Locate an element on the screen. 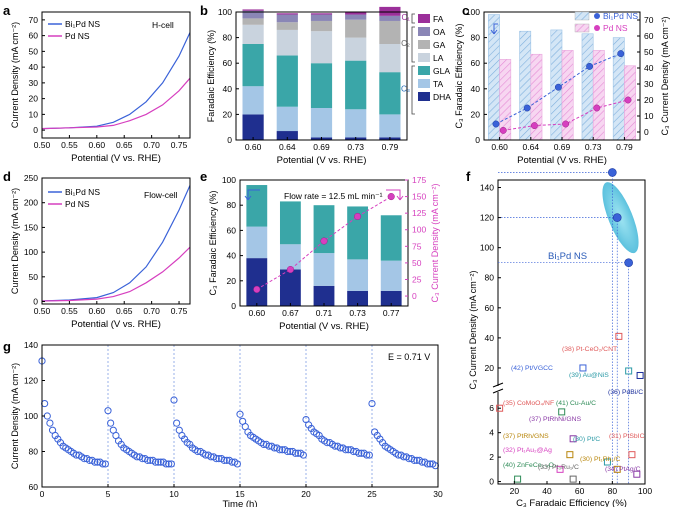 Image resolution: width=685 pixels, height=507 pixels. bar-segment-GA is located at coordinates (390, 32).